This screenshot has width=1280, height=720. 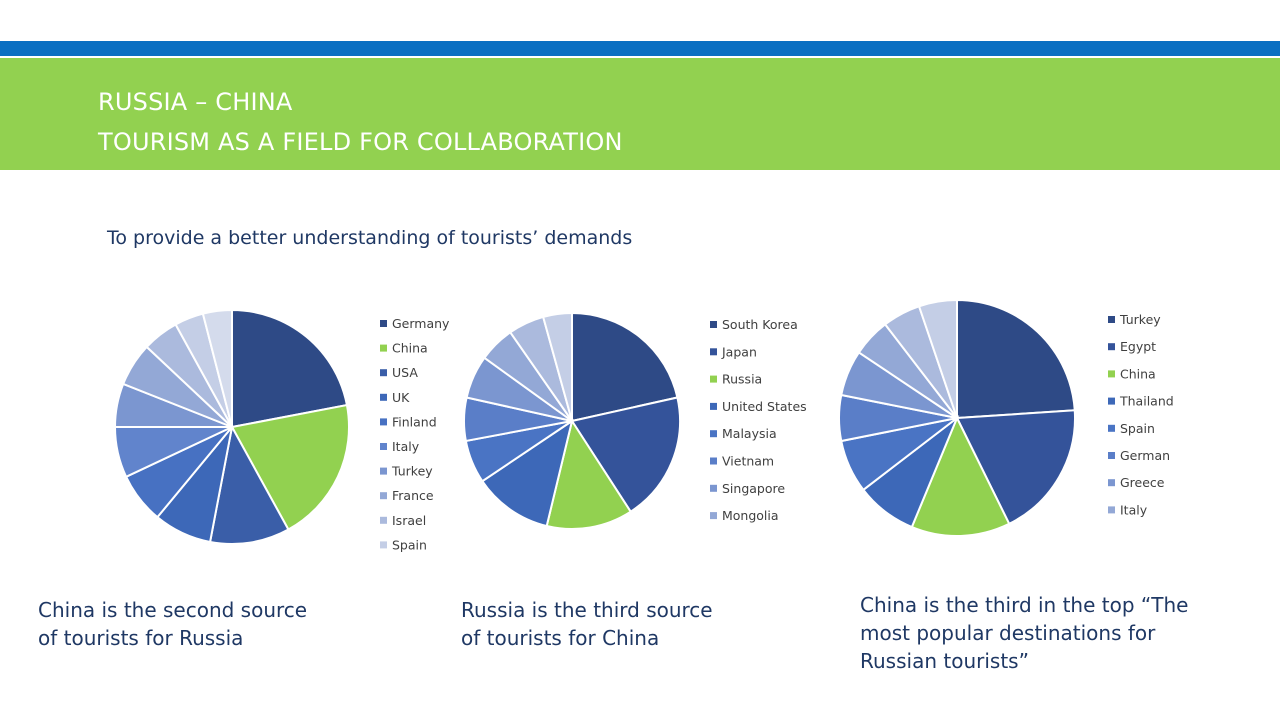 What do you see at coordinates (739, 351) in the screenshot?
I see `legend-label: Japan` at bounding box center [739, 351].